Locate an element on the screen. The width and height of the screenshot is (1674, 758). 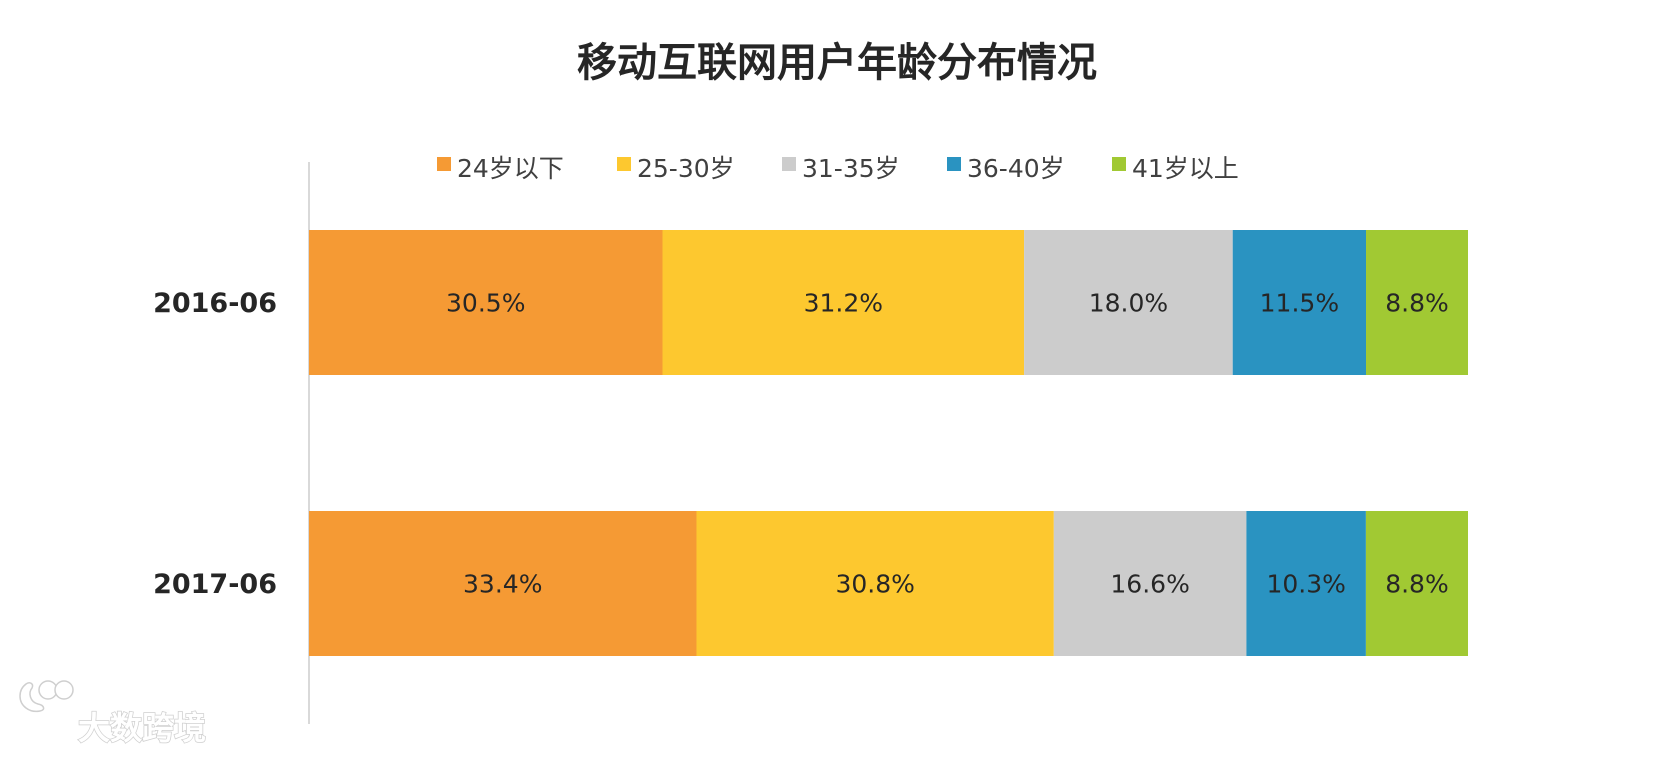
data-label: 11.5% is located at coordinates (1299, 303).